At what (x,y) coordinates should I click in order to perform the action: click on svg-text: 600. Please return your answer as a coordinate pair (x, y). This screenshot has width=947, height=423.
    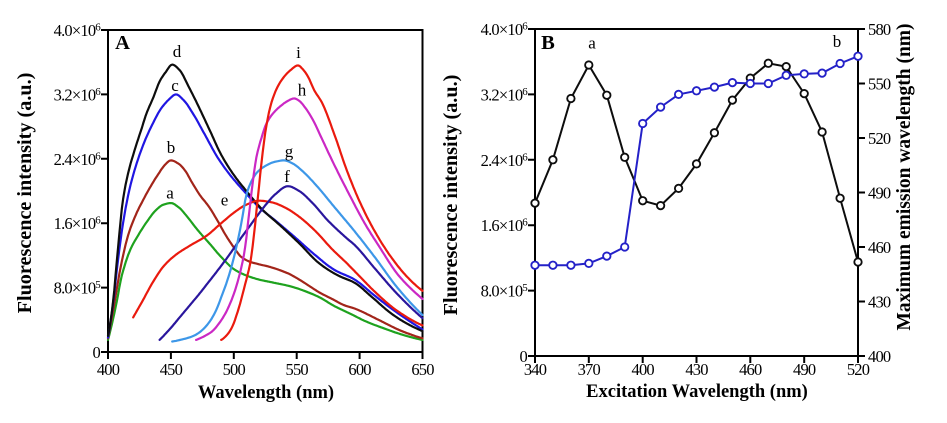
    Looking at the image, I should click on (359, 369).